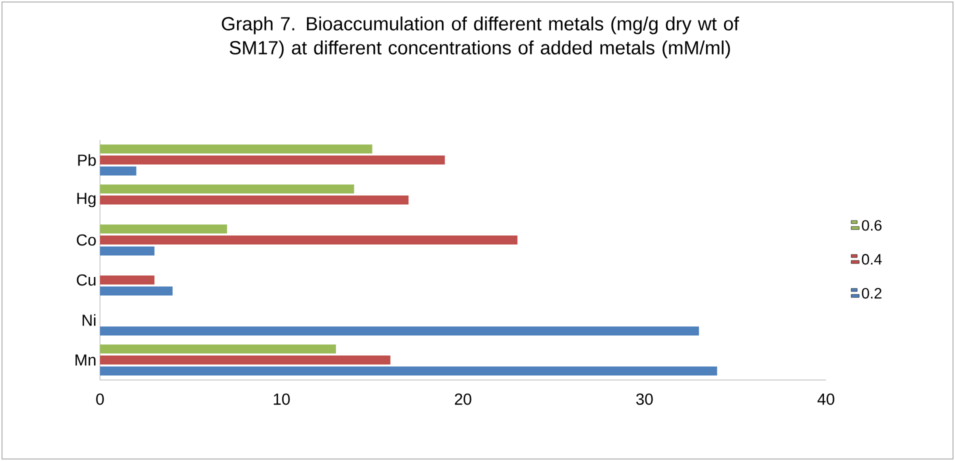 This screenshot has height=461, width=955. Describe the element at coordinates (100, 399) in the screenshot. I see `x-tick-label: 0` at that location.